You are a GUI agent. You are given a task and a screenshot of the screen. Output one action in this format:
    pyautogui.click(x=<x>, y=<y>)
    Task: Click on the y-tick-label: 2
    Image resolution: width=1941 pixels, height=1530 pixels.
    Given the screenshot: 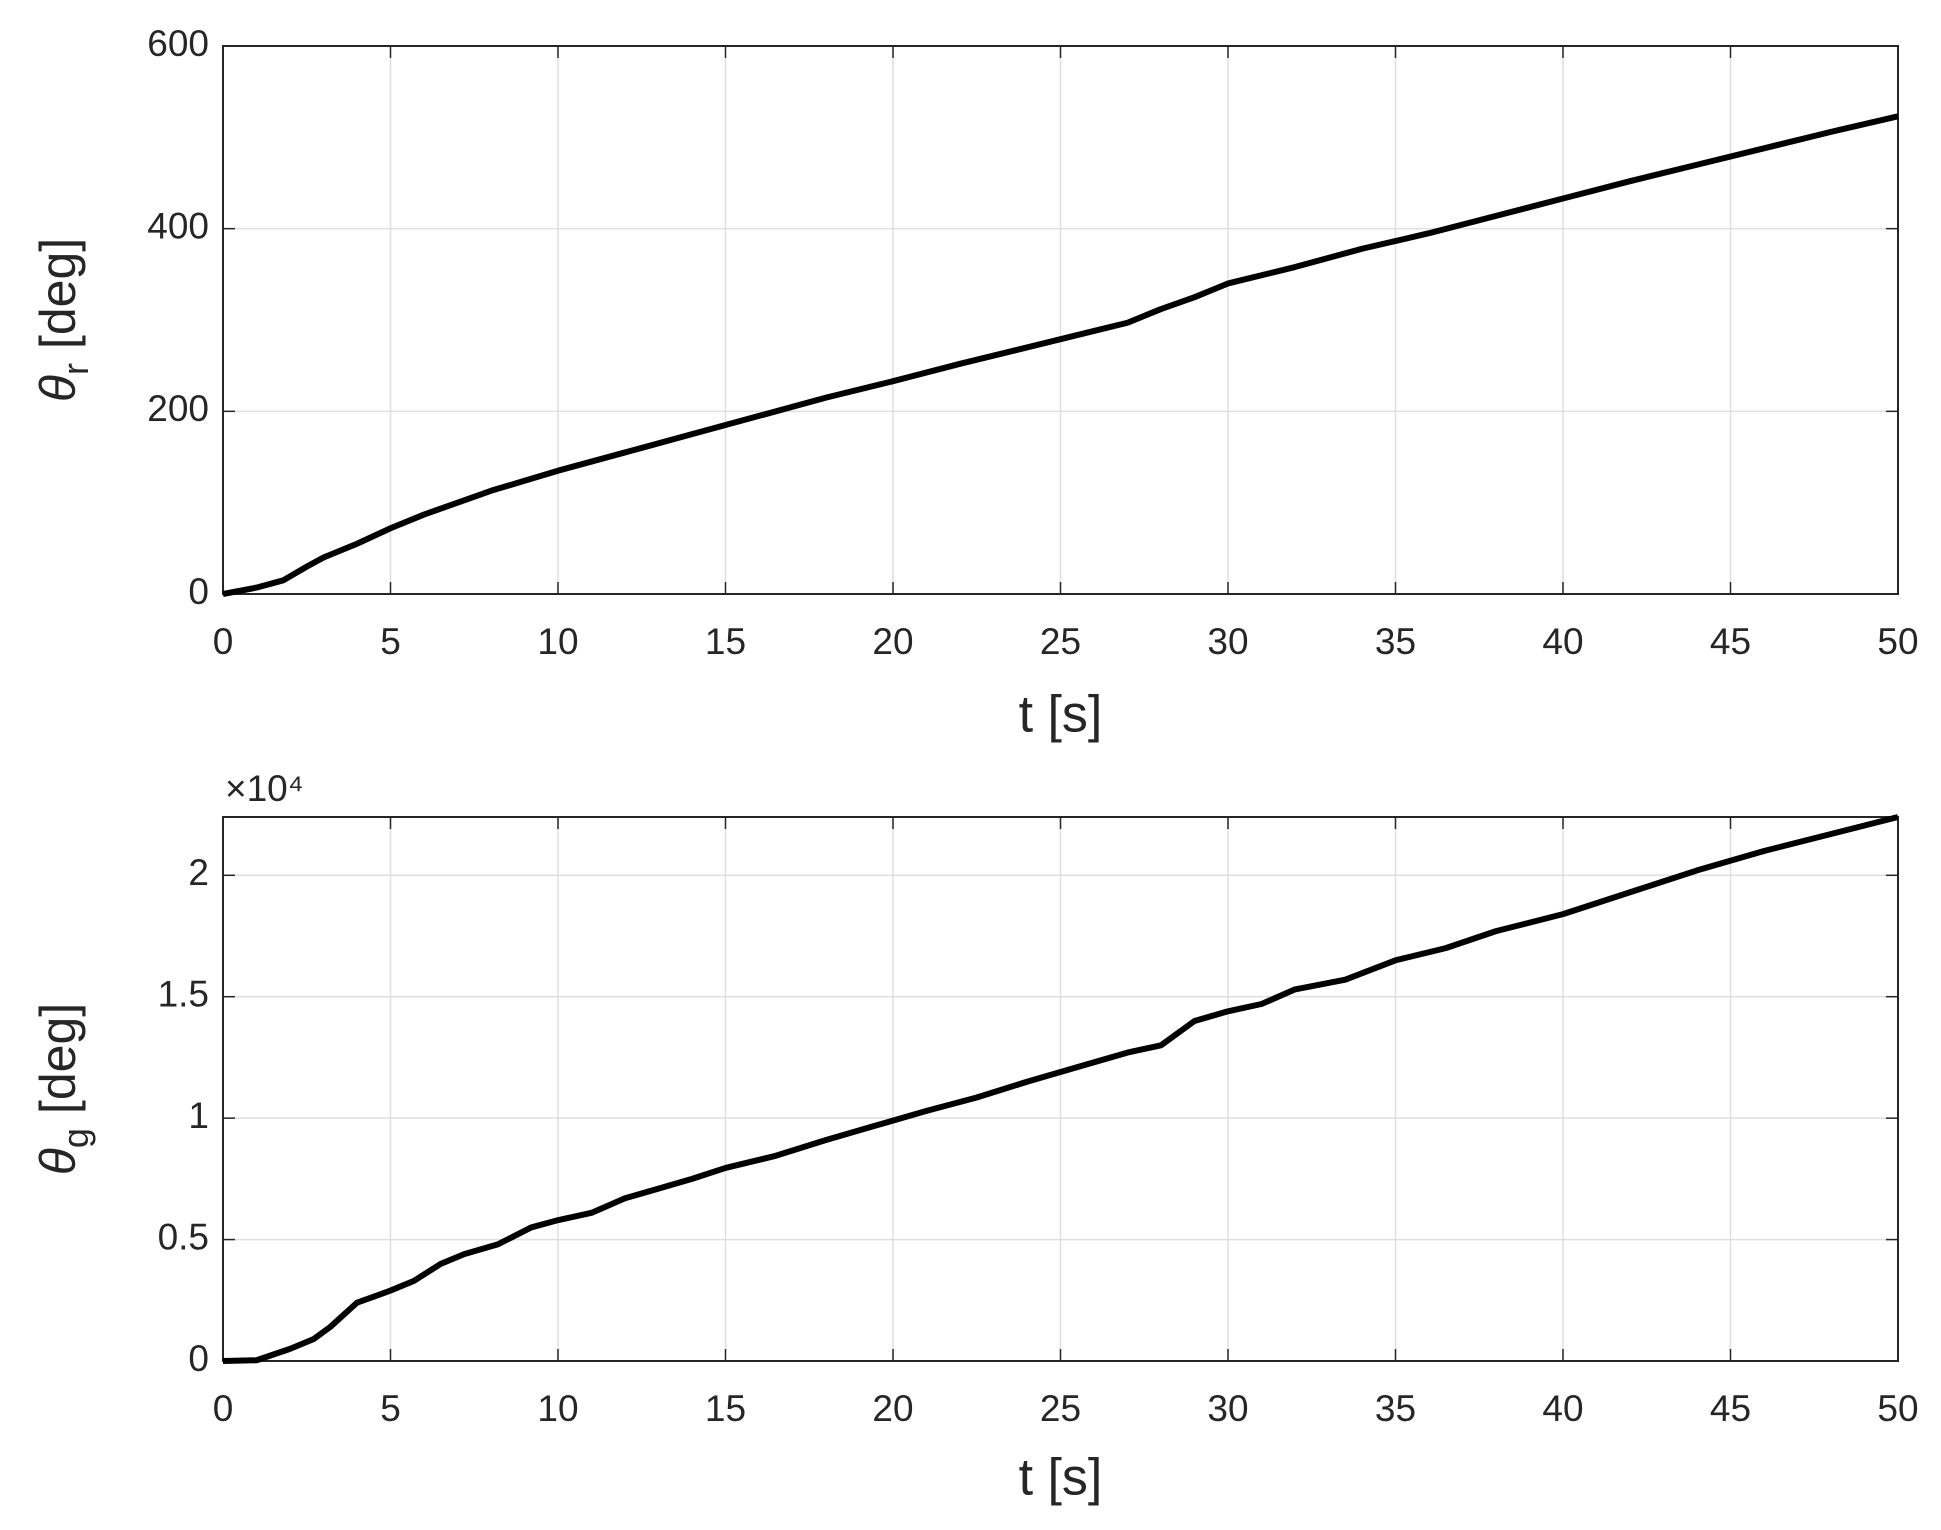 What is the action you would take?
    pyautogui.click(x=198, y=872)
    